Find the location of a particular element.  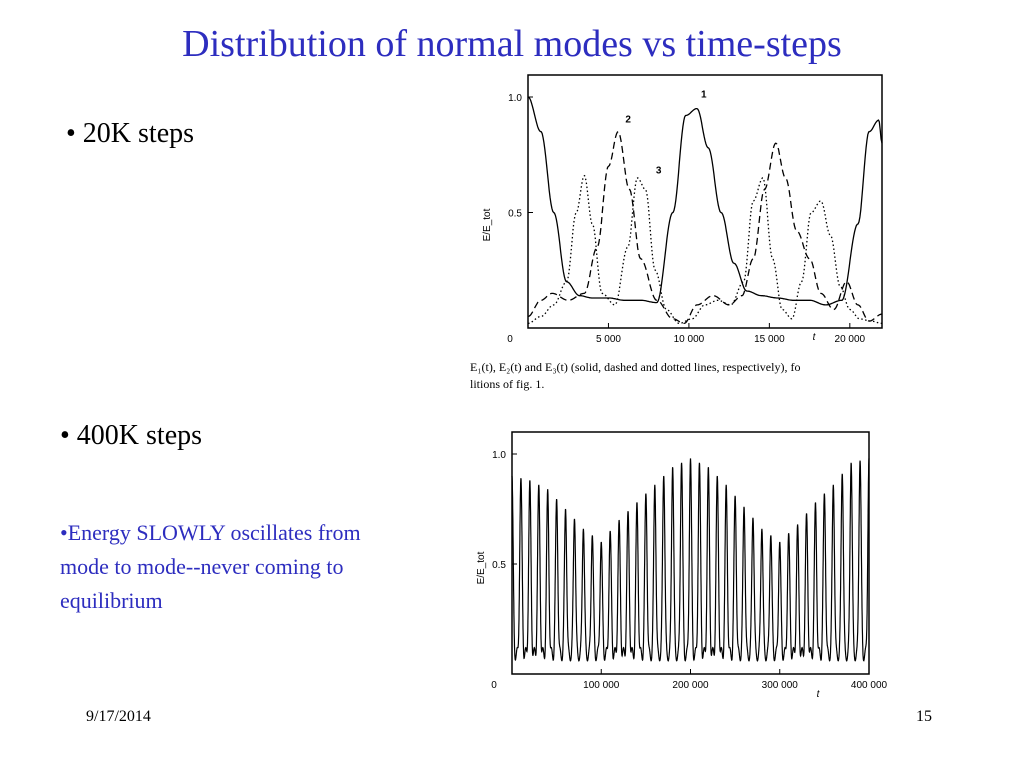

chart1-y-tick-label: 0.5 is located at coordinates (515, 214).